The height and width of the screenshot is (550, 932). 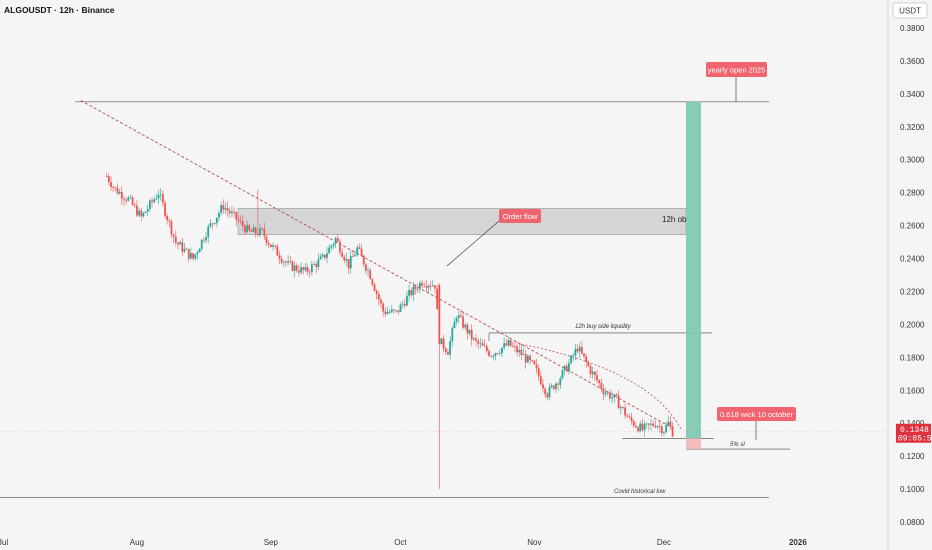 I want to click on yearly-open-label-bg, so click(x=736, y=69).